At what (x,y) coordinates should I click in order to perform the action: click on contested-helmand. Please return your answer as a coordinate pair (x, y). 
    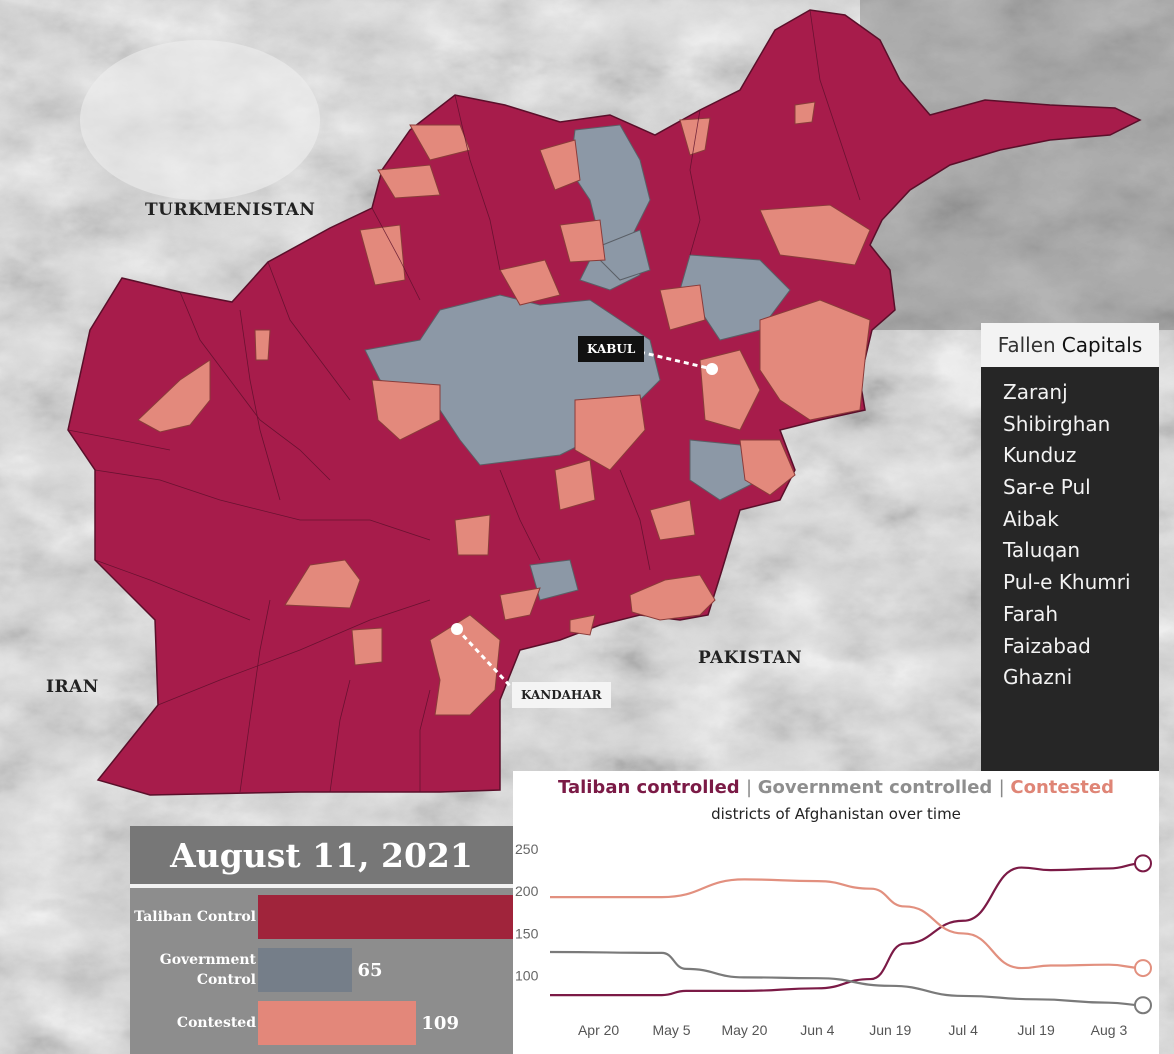
    Looking at the image, I should click on (367, 646).